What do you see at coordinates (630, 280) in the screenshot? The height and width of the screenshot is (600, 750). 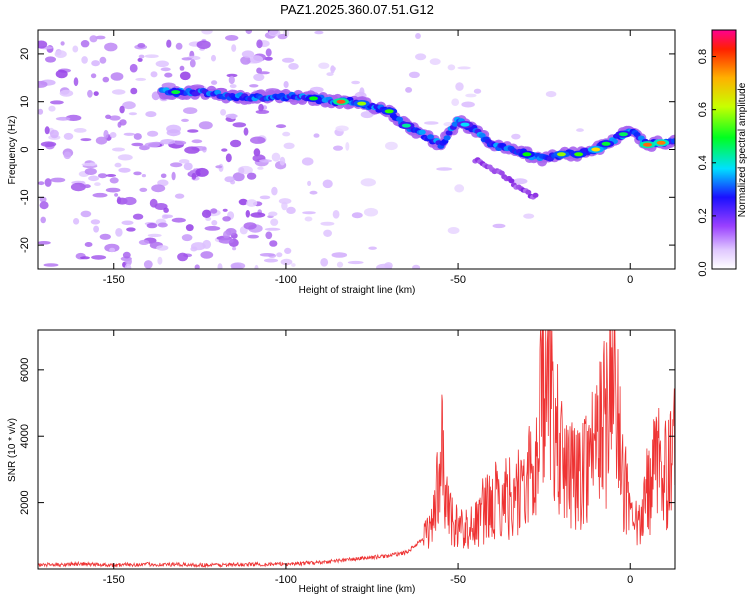 I see `spectrogram-xtick-label: 0` at bounding box center [630, 280].